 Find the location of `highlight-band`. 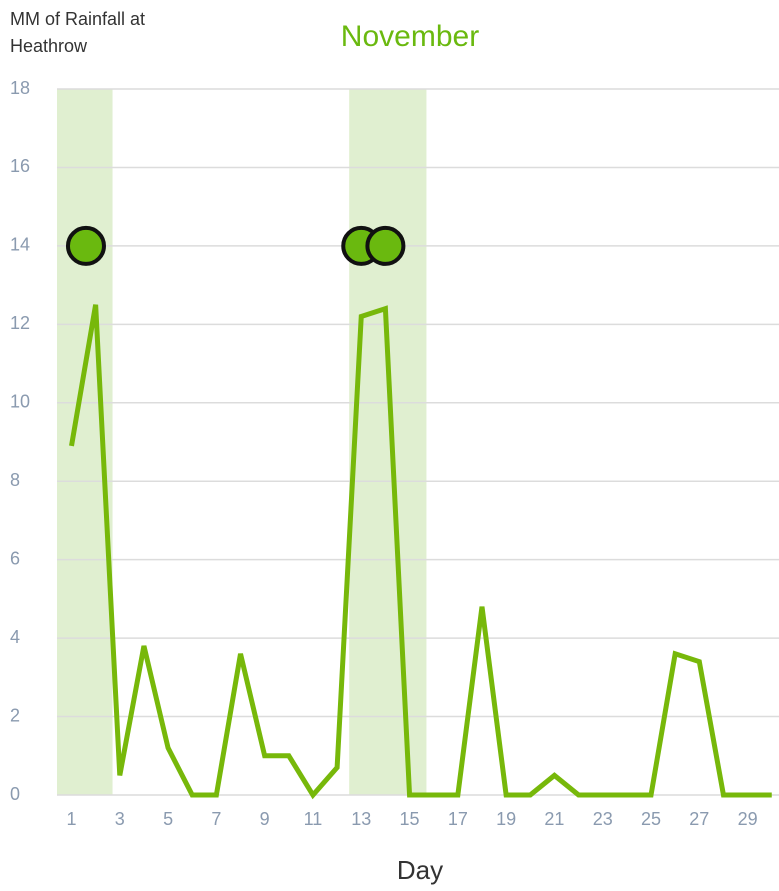

highlight-band is located at coordinates (388, 442).